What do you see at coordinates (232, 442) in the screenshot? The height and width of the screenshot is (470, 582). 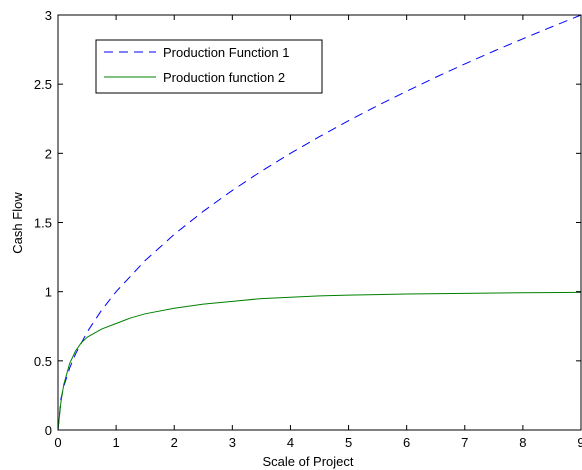 I see `x-tick-label-3: 3` at bounding box center [232, 442].